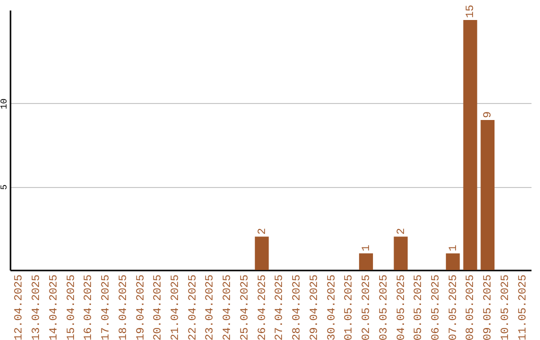 The image size is (540, 340). Describe the element at coordinates (72, 307) in the screenshot. I see `x-tick-label: 15.04.2025` at that location.